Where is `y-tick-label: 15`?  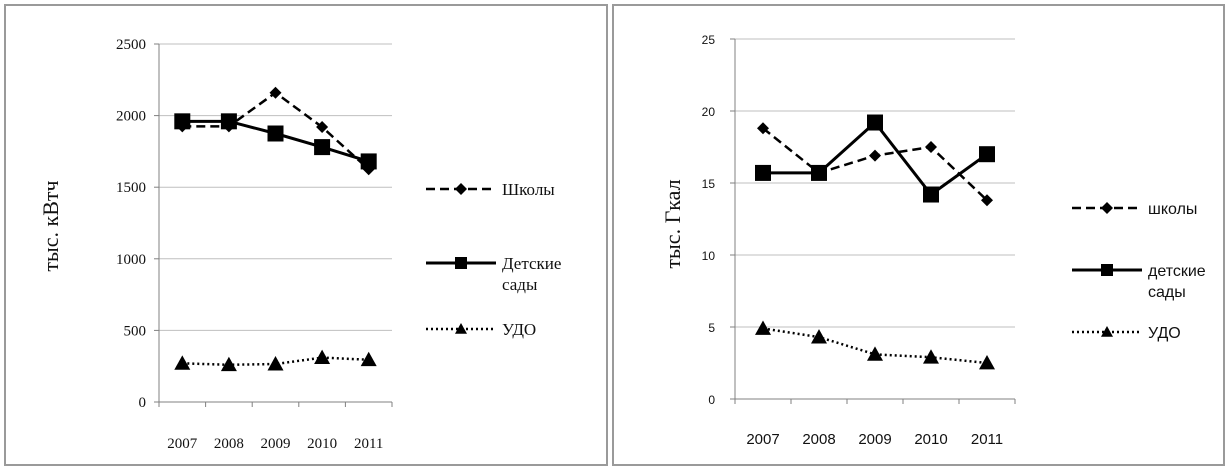
y-tick-label: 15 is located at coordinates (709, 184).